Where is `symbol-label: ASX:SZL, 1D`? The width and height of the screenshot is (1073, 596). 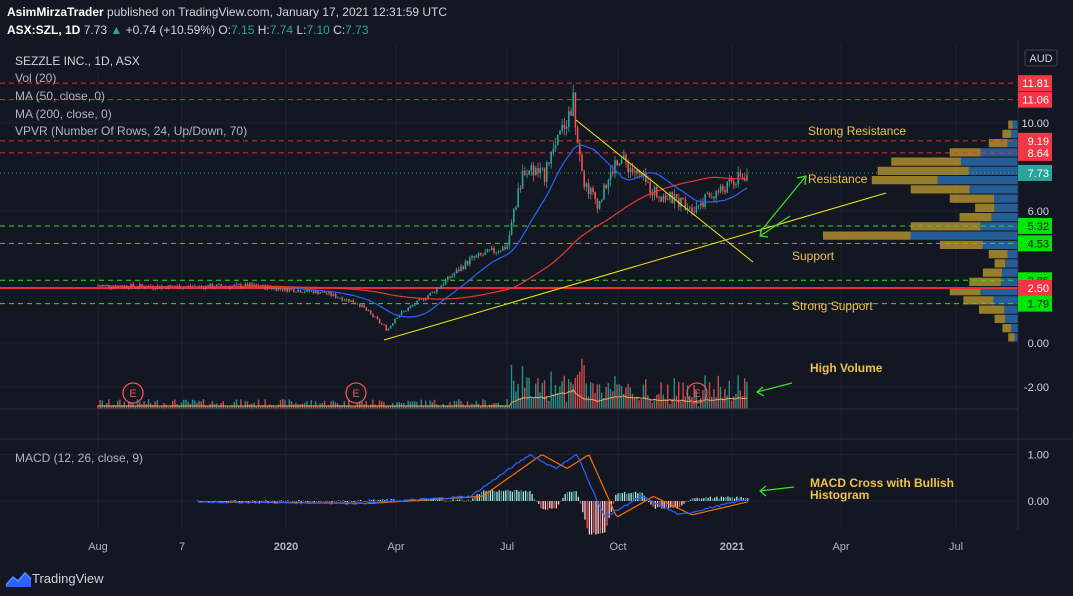 symbol-label: ASX:SZL, 1D is located at coordinates (44, 30).